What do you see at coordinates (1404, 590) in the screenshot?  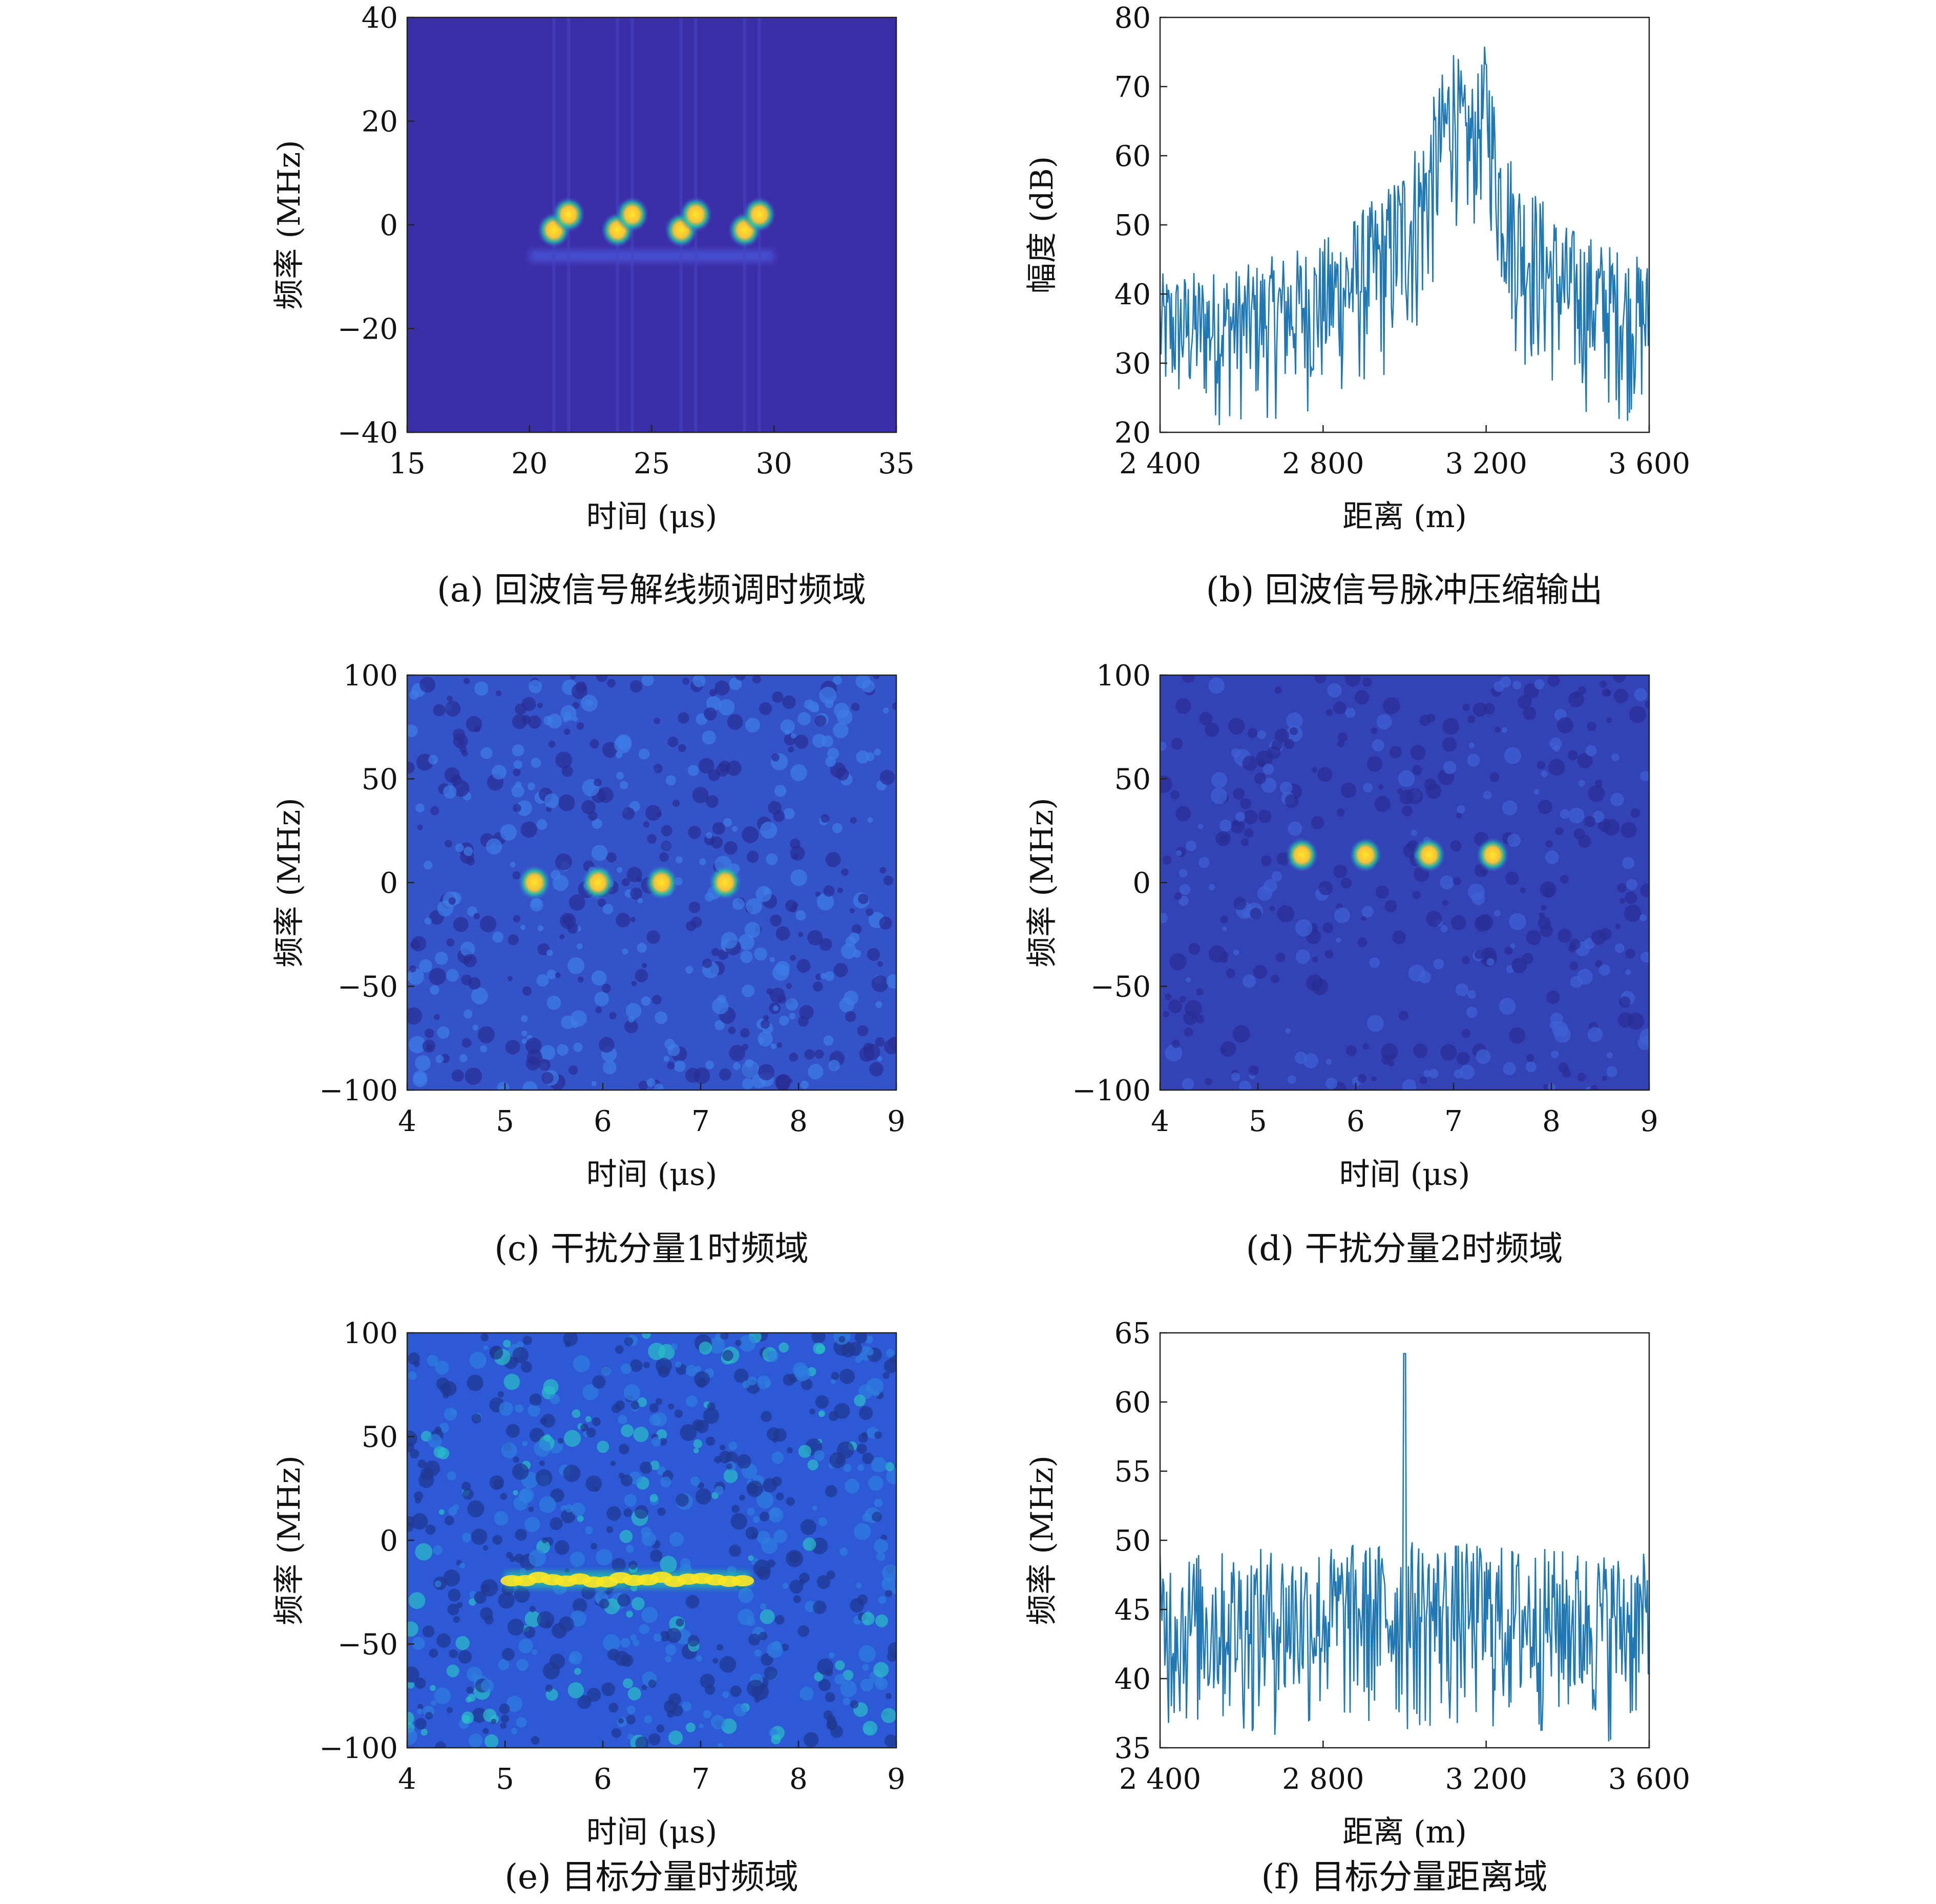 I see `caption-b: (b) 回波信号脉冲压缩输出` at bounding box center [1404, 590].